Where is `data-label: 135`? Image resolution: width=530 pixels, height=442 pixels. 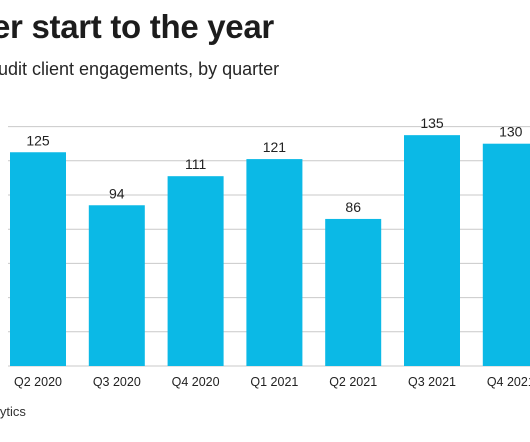
data-label: 135 is located at coordinates (432, 123).